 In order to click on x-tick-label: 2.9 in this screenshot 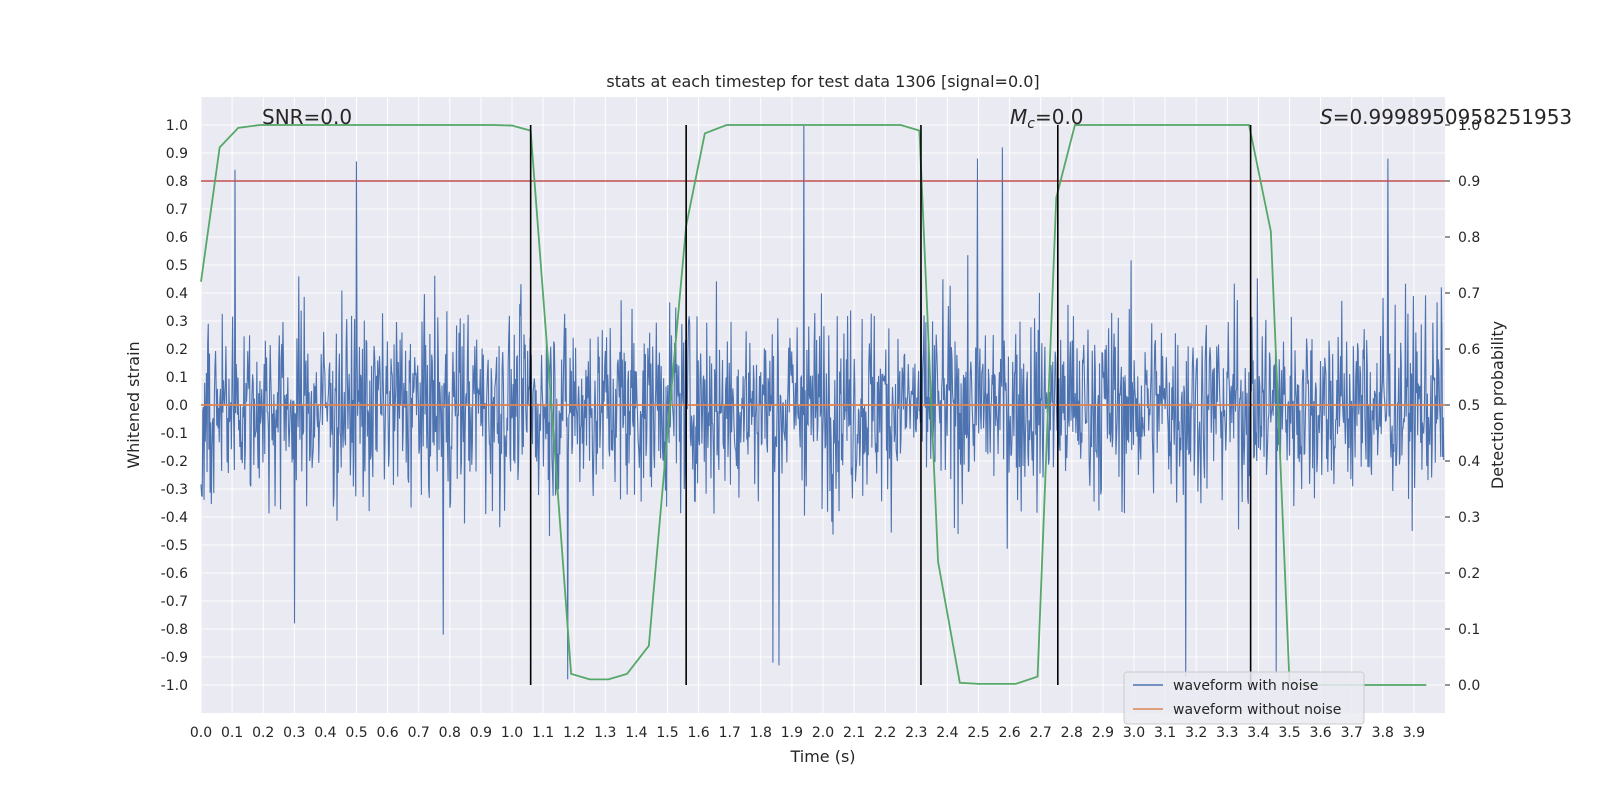, I will do `click(1103, 733)`.